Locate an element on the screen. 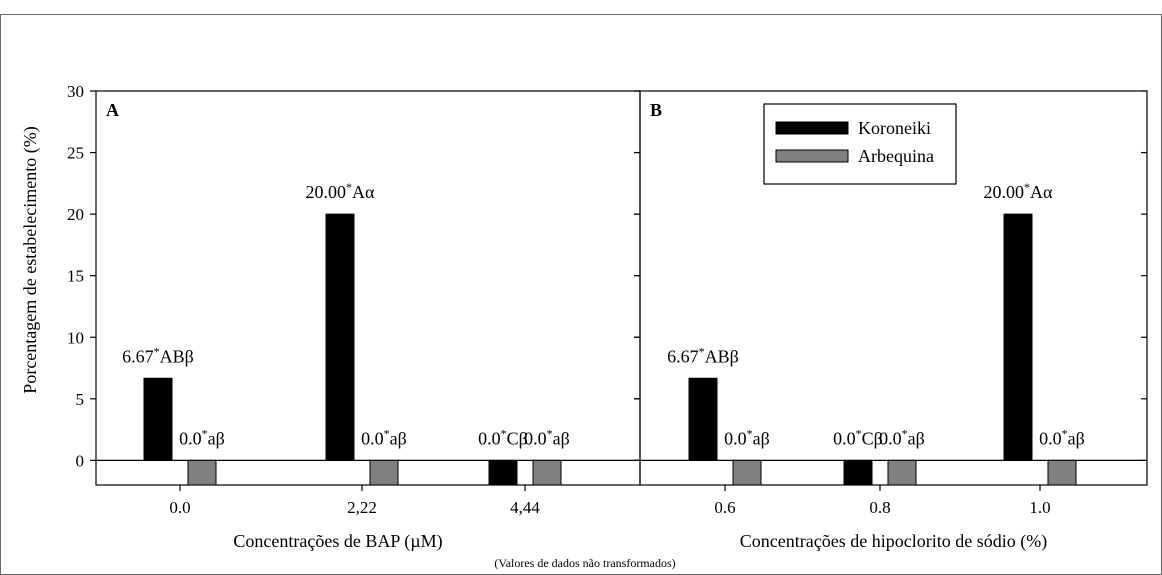  footnote: (Valores de dados não transformados) is located at coordinates (584, 563).